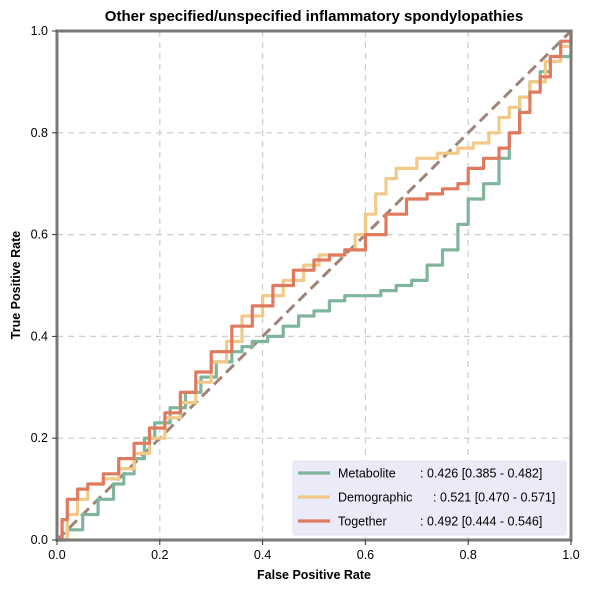  Describe the element at coordinates (481, 474) in the screenshot. I see `legend-auc: : 0.426 [0.385 - 0.482]` at that location.